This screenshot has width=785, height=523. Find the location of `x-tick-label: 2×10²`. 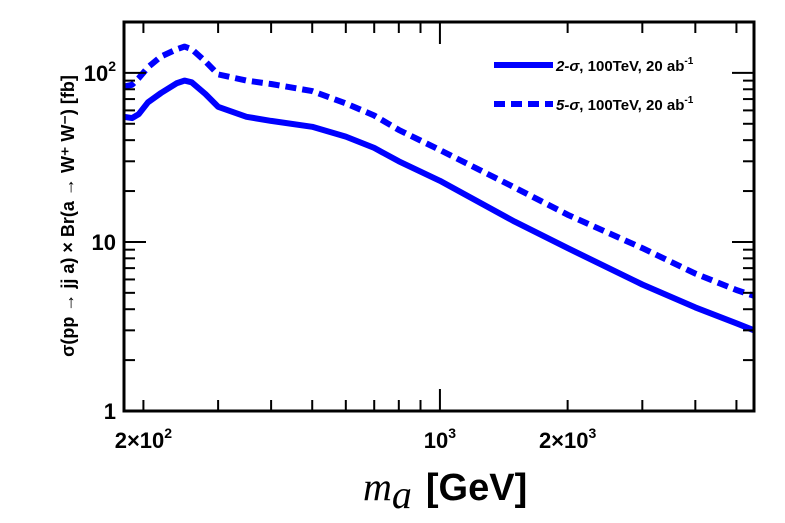

x-tick-label: 2×10² is located at coordinates (144, 439).